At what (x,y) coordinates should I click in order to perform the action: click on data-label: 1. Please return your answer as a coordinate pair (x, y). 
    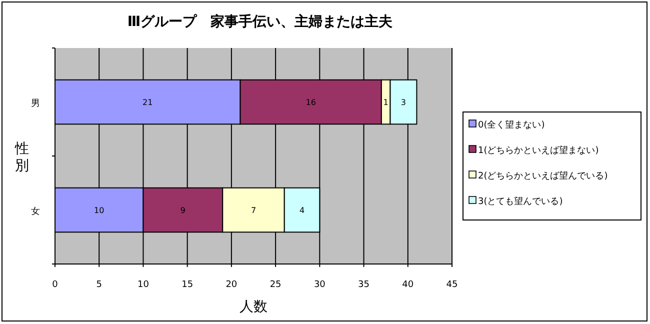
    Looking at the image, I should click on (385, 102).